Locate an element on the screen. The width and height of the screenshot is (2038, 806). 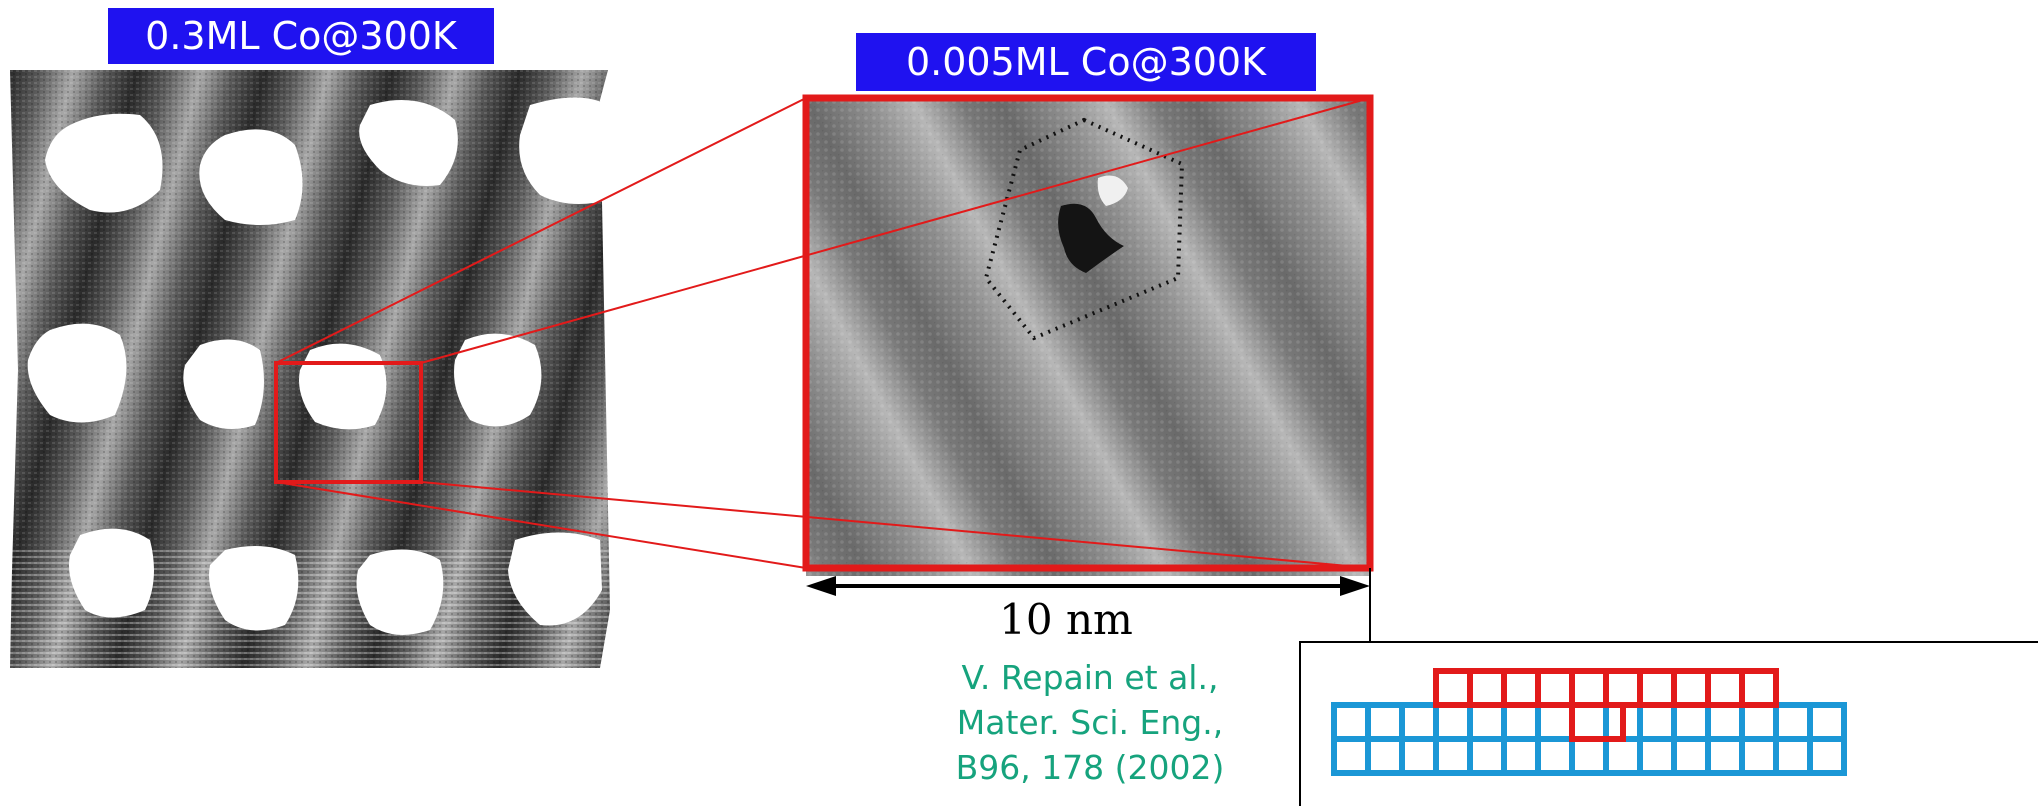
zoom-region-box is located at coordinates (348, 422).